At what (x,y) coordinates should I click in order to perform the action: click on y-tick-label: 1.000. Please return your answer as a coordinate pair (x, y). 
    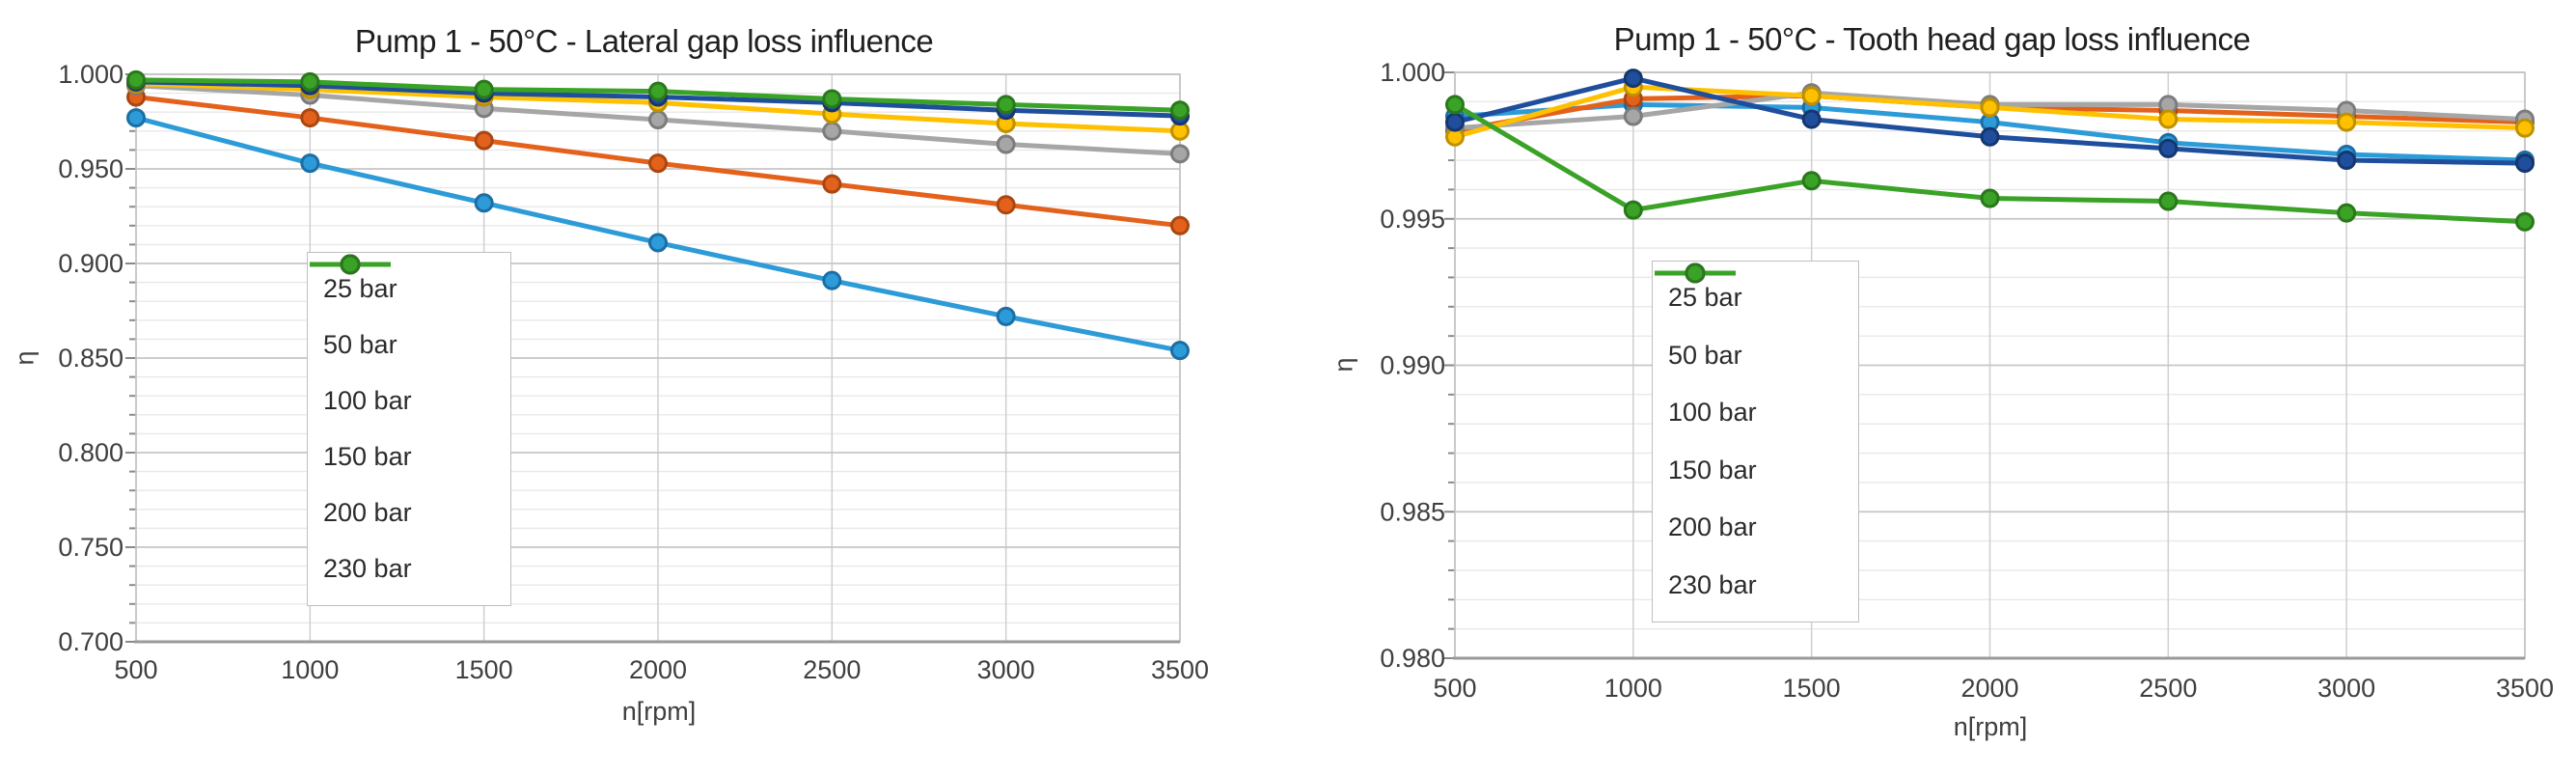
    Looking at the image, I should click on (1413, 72).